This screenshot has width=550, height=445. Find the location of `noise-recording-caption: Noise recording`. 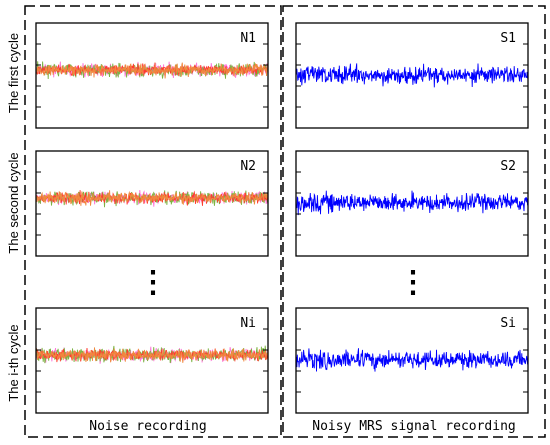

noise-recording-caption: Noise recording is located at coordinates (147, 426).